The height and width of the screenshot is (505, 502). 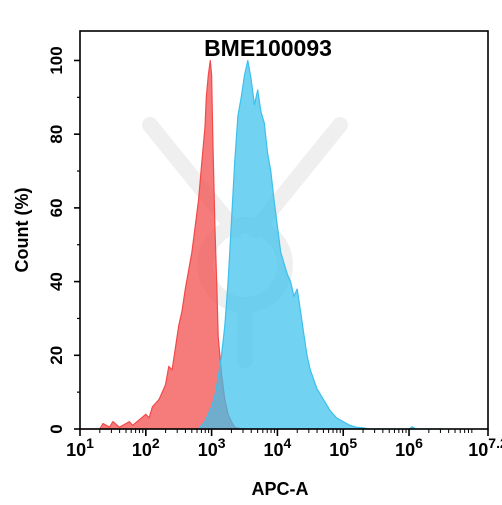 I want to click on y-tick-label: 40, so click(x=56, y=281).